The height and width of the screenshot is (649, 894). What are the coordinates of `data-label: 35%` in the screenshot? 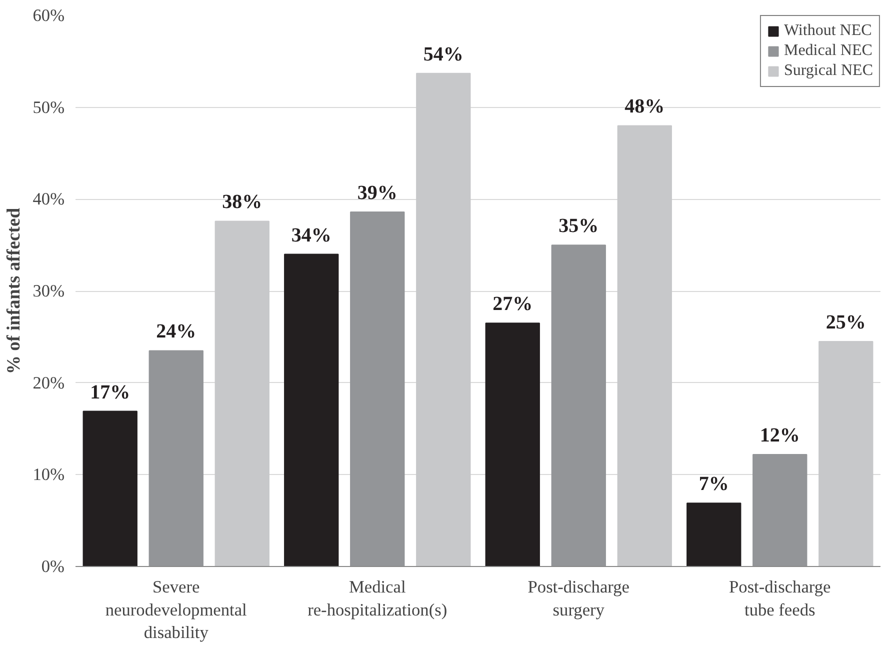 It's located at (578, 226).